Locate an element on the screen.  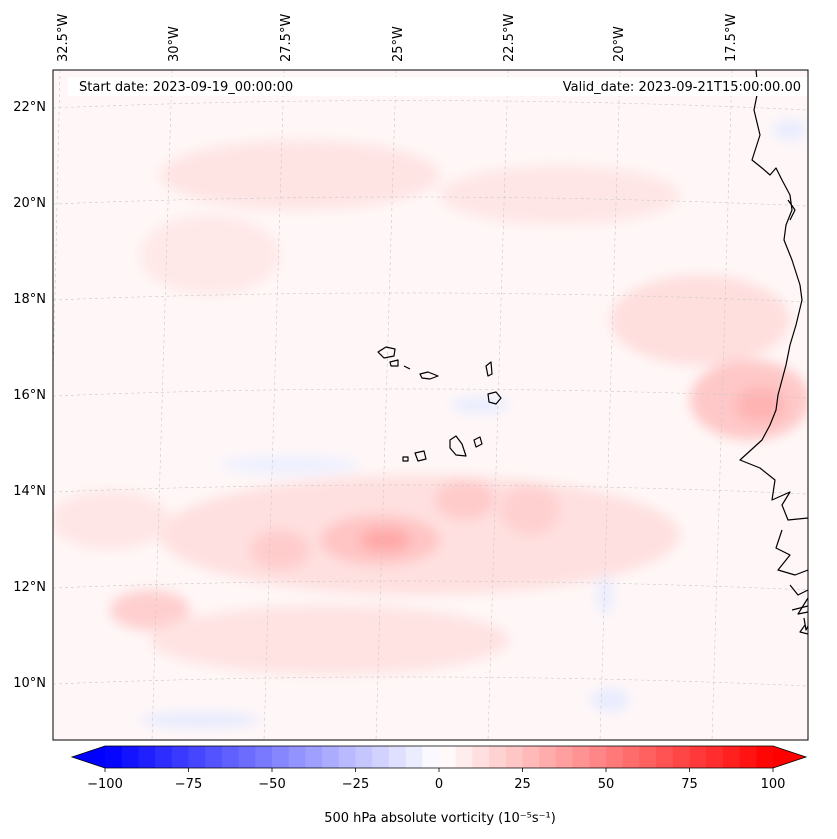
colorbar-tick-label: 25 is located at coordinates (522, 784).